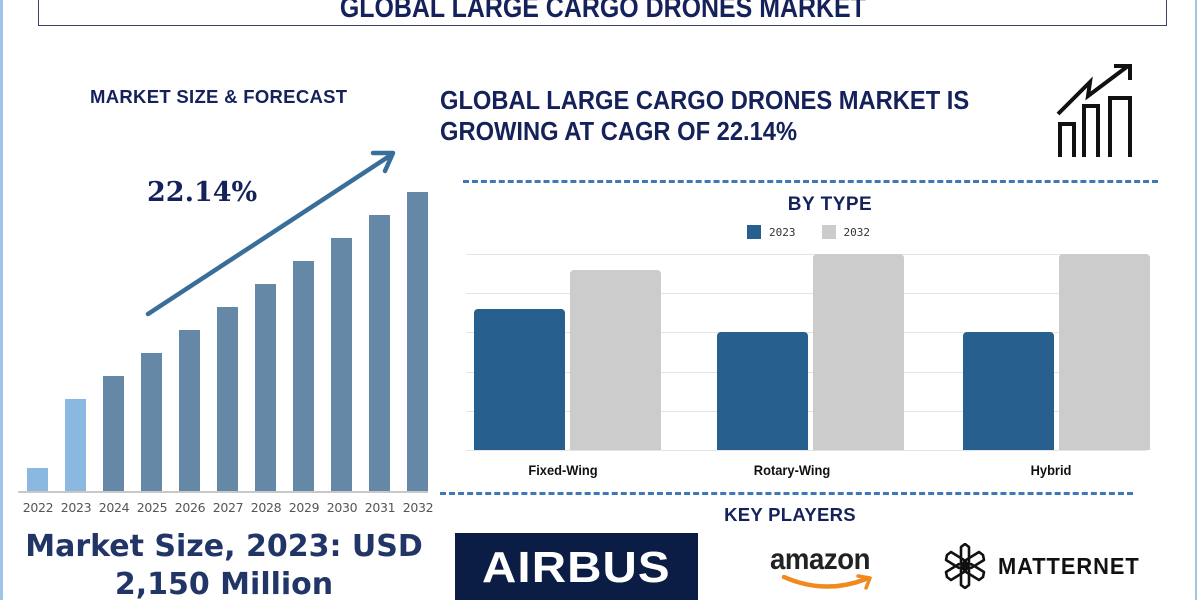  I want to click on bar-hybrid-2023, so click(1008, 391).